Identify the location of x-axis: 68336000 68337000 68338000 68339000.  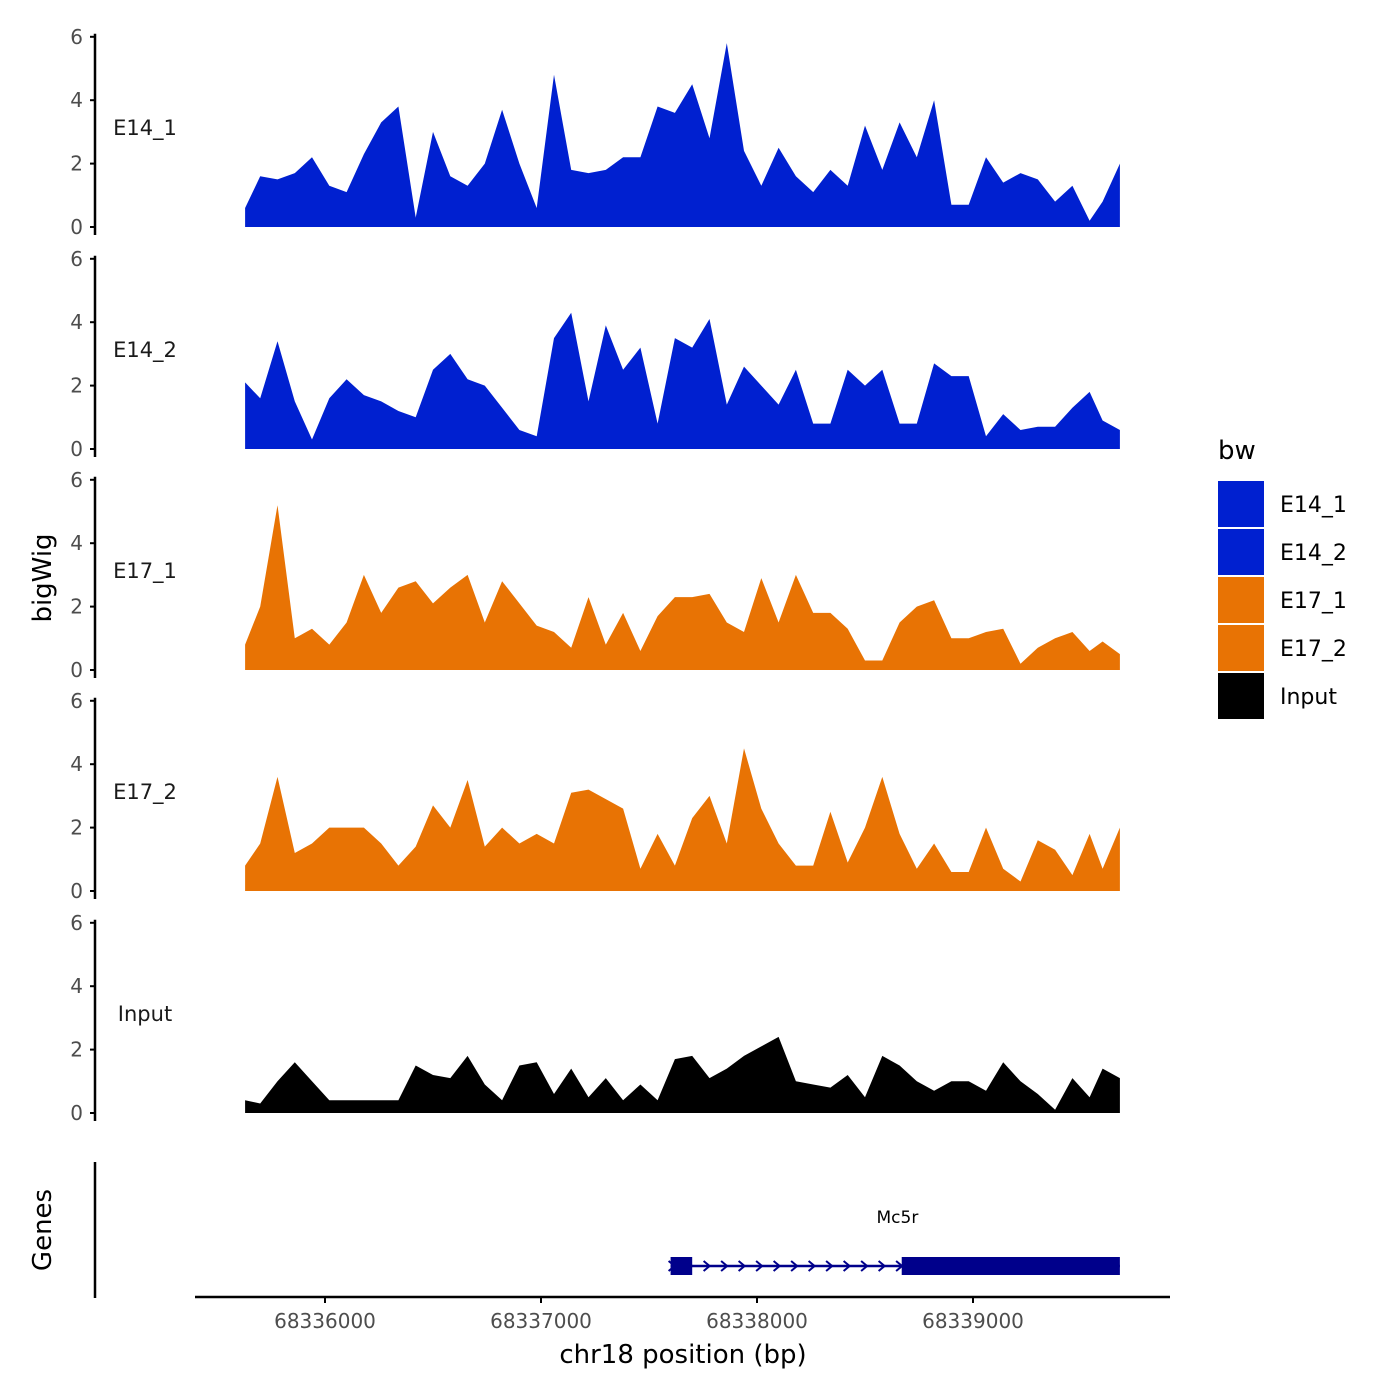
(682, 1314).